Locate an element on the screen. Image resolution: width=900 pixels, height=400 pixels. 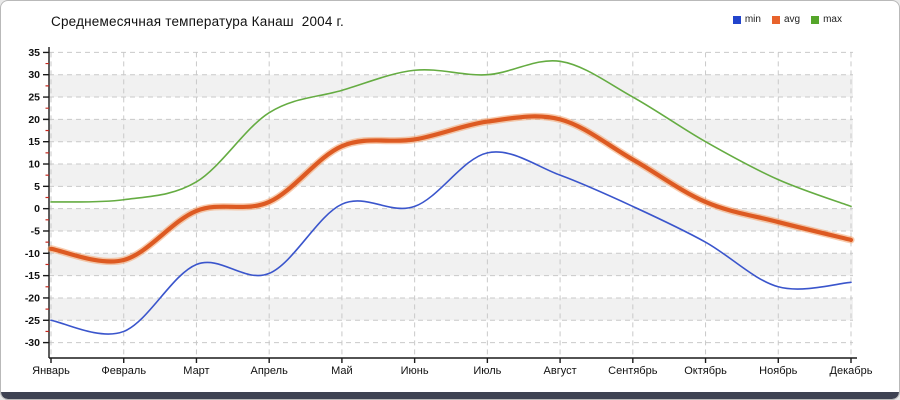
legend-item-avg: avg is located at coordinates (786, 19).